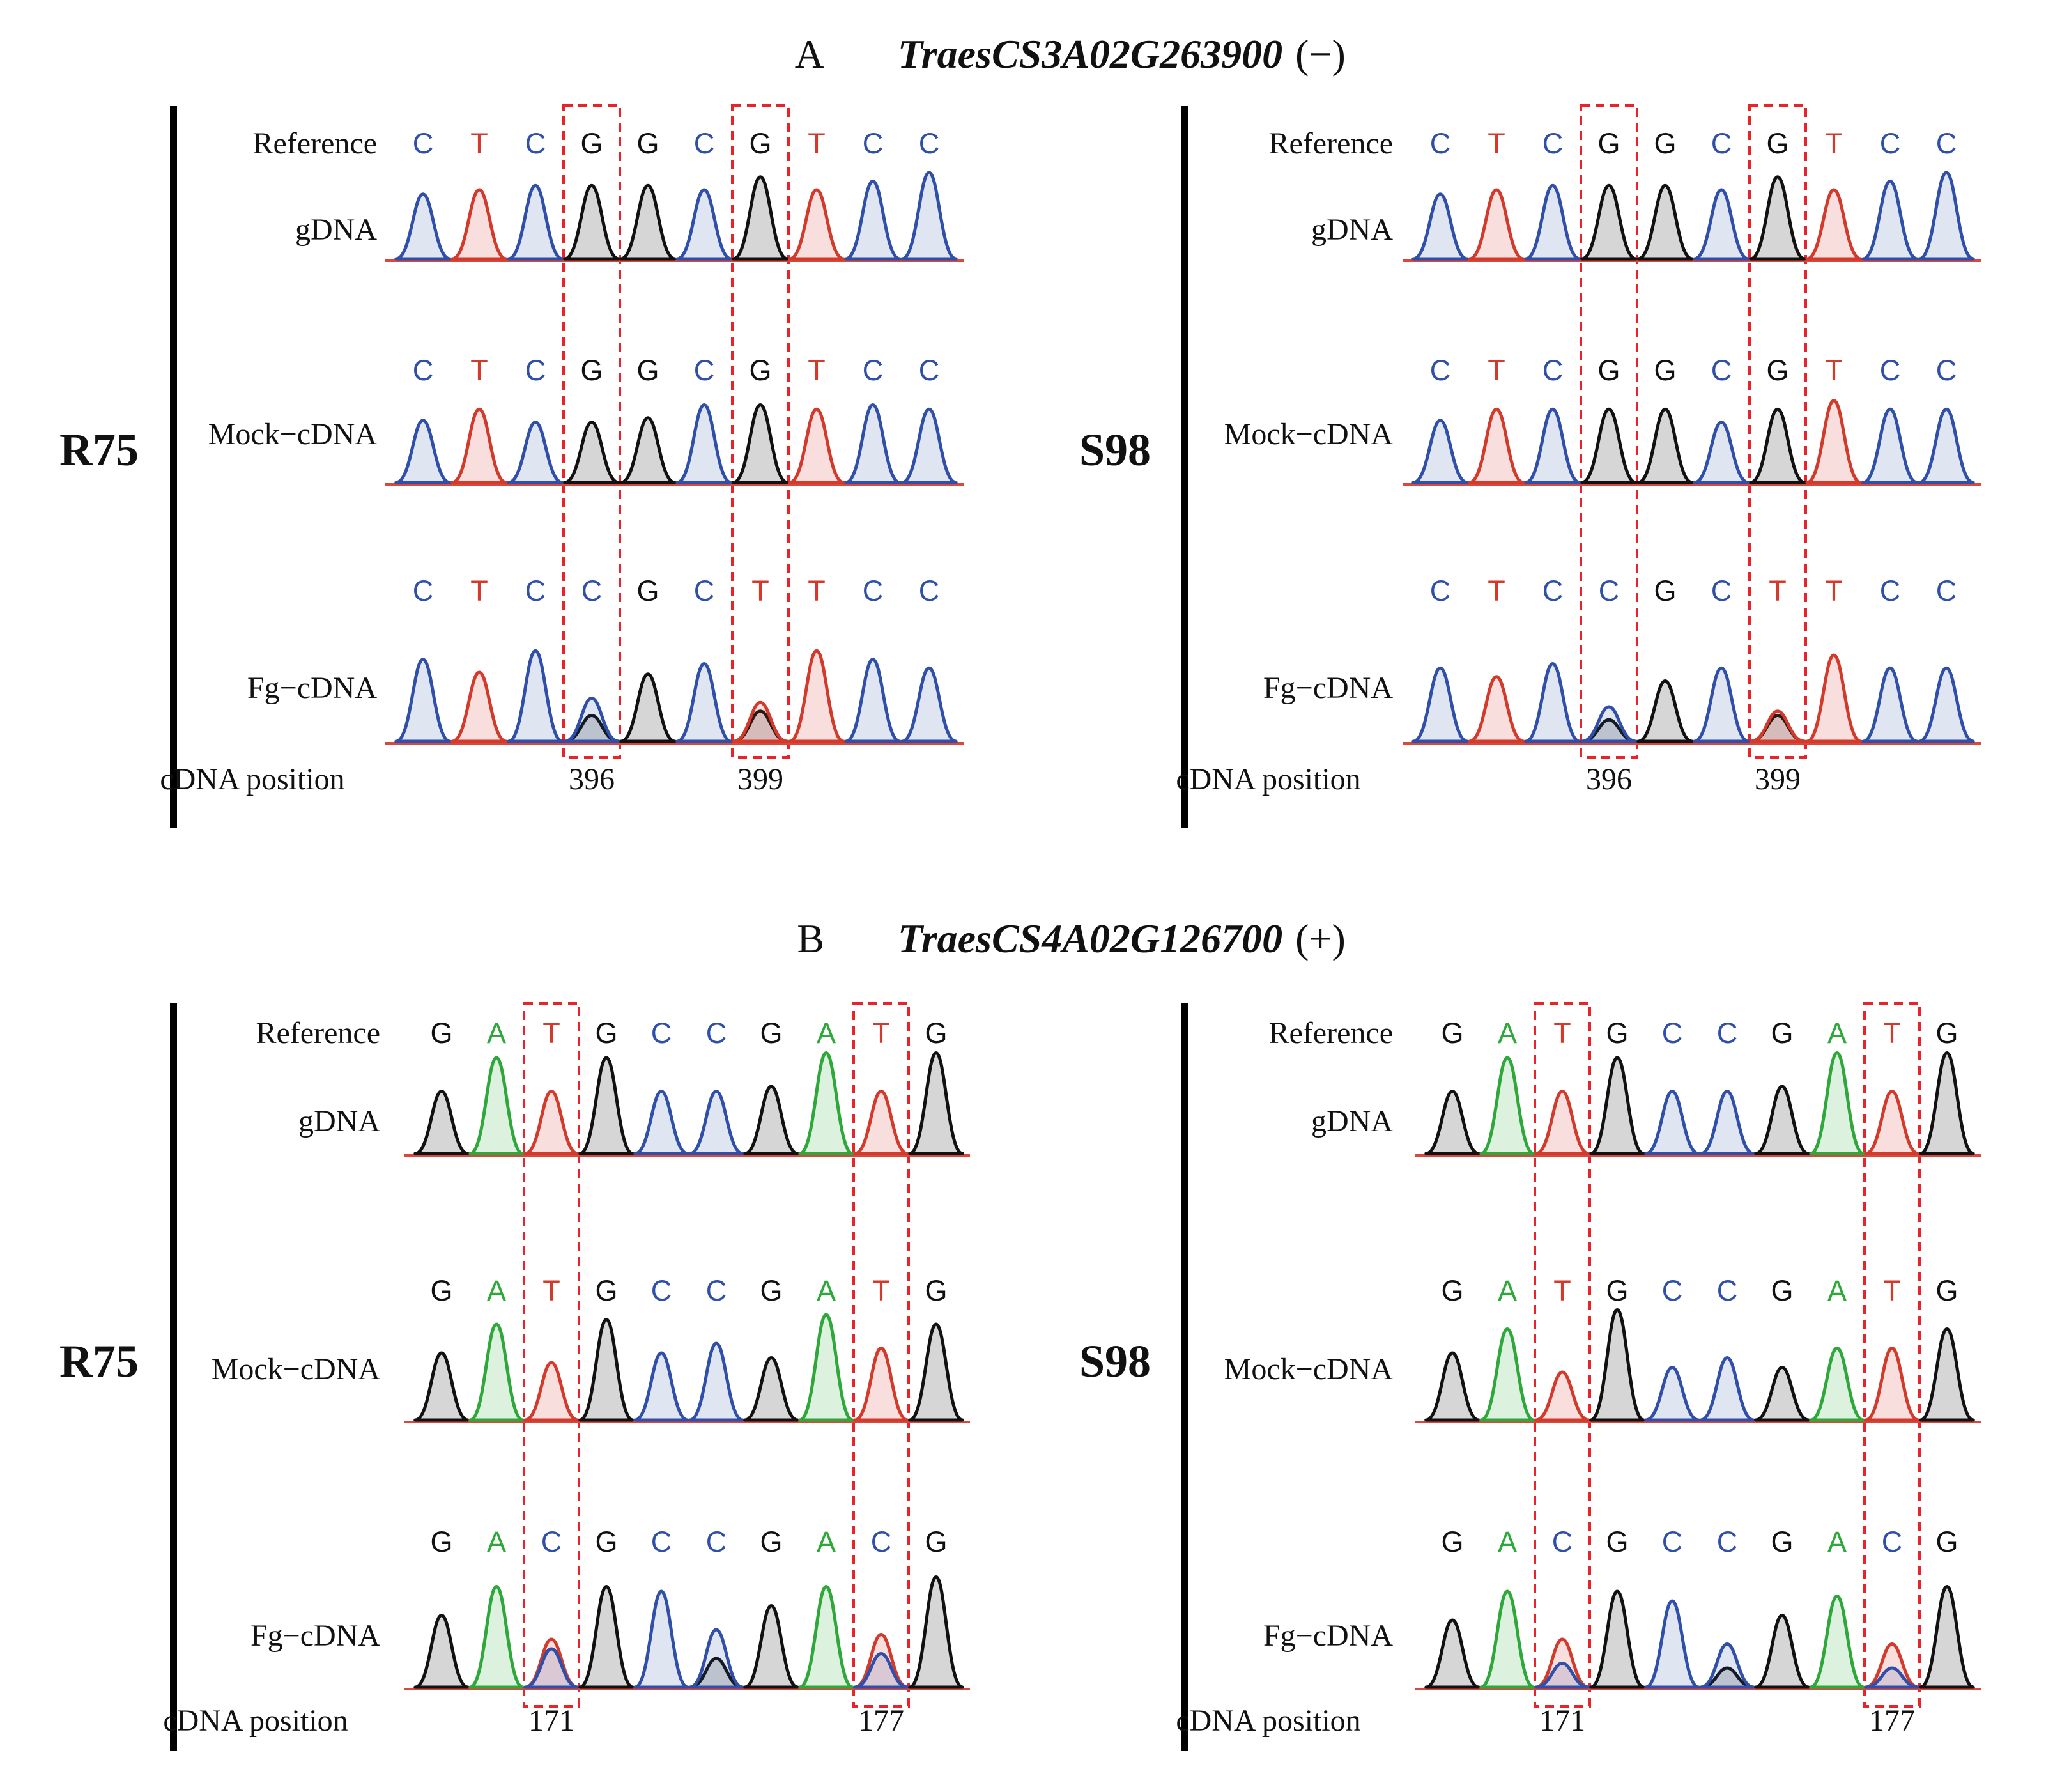 This screenshot has width=2046, height=1792. I want to click on section-b-title: TraesCS4A02G126700 (+), so click(1122, 938).